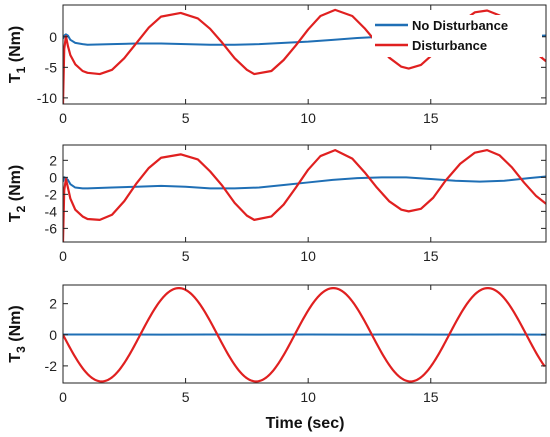 This screenshot has width=550, height=437. Describe the element at coordinates (47, 98) in the screenshot. I see `y-tick-label: -10` at that location.